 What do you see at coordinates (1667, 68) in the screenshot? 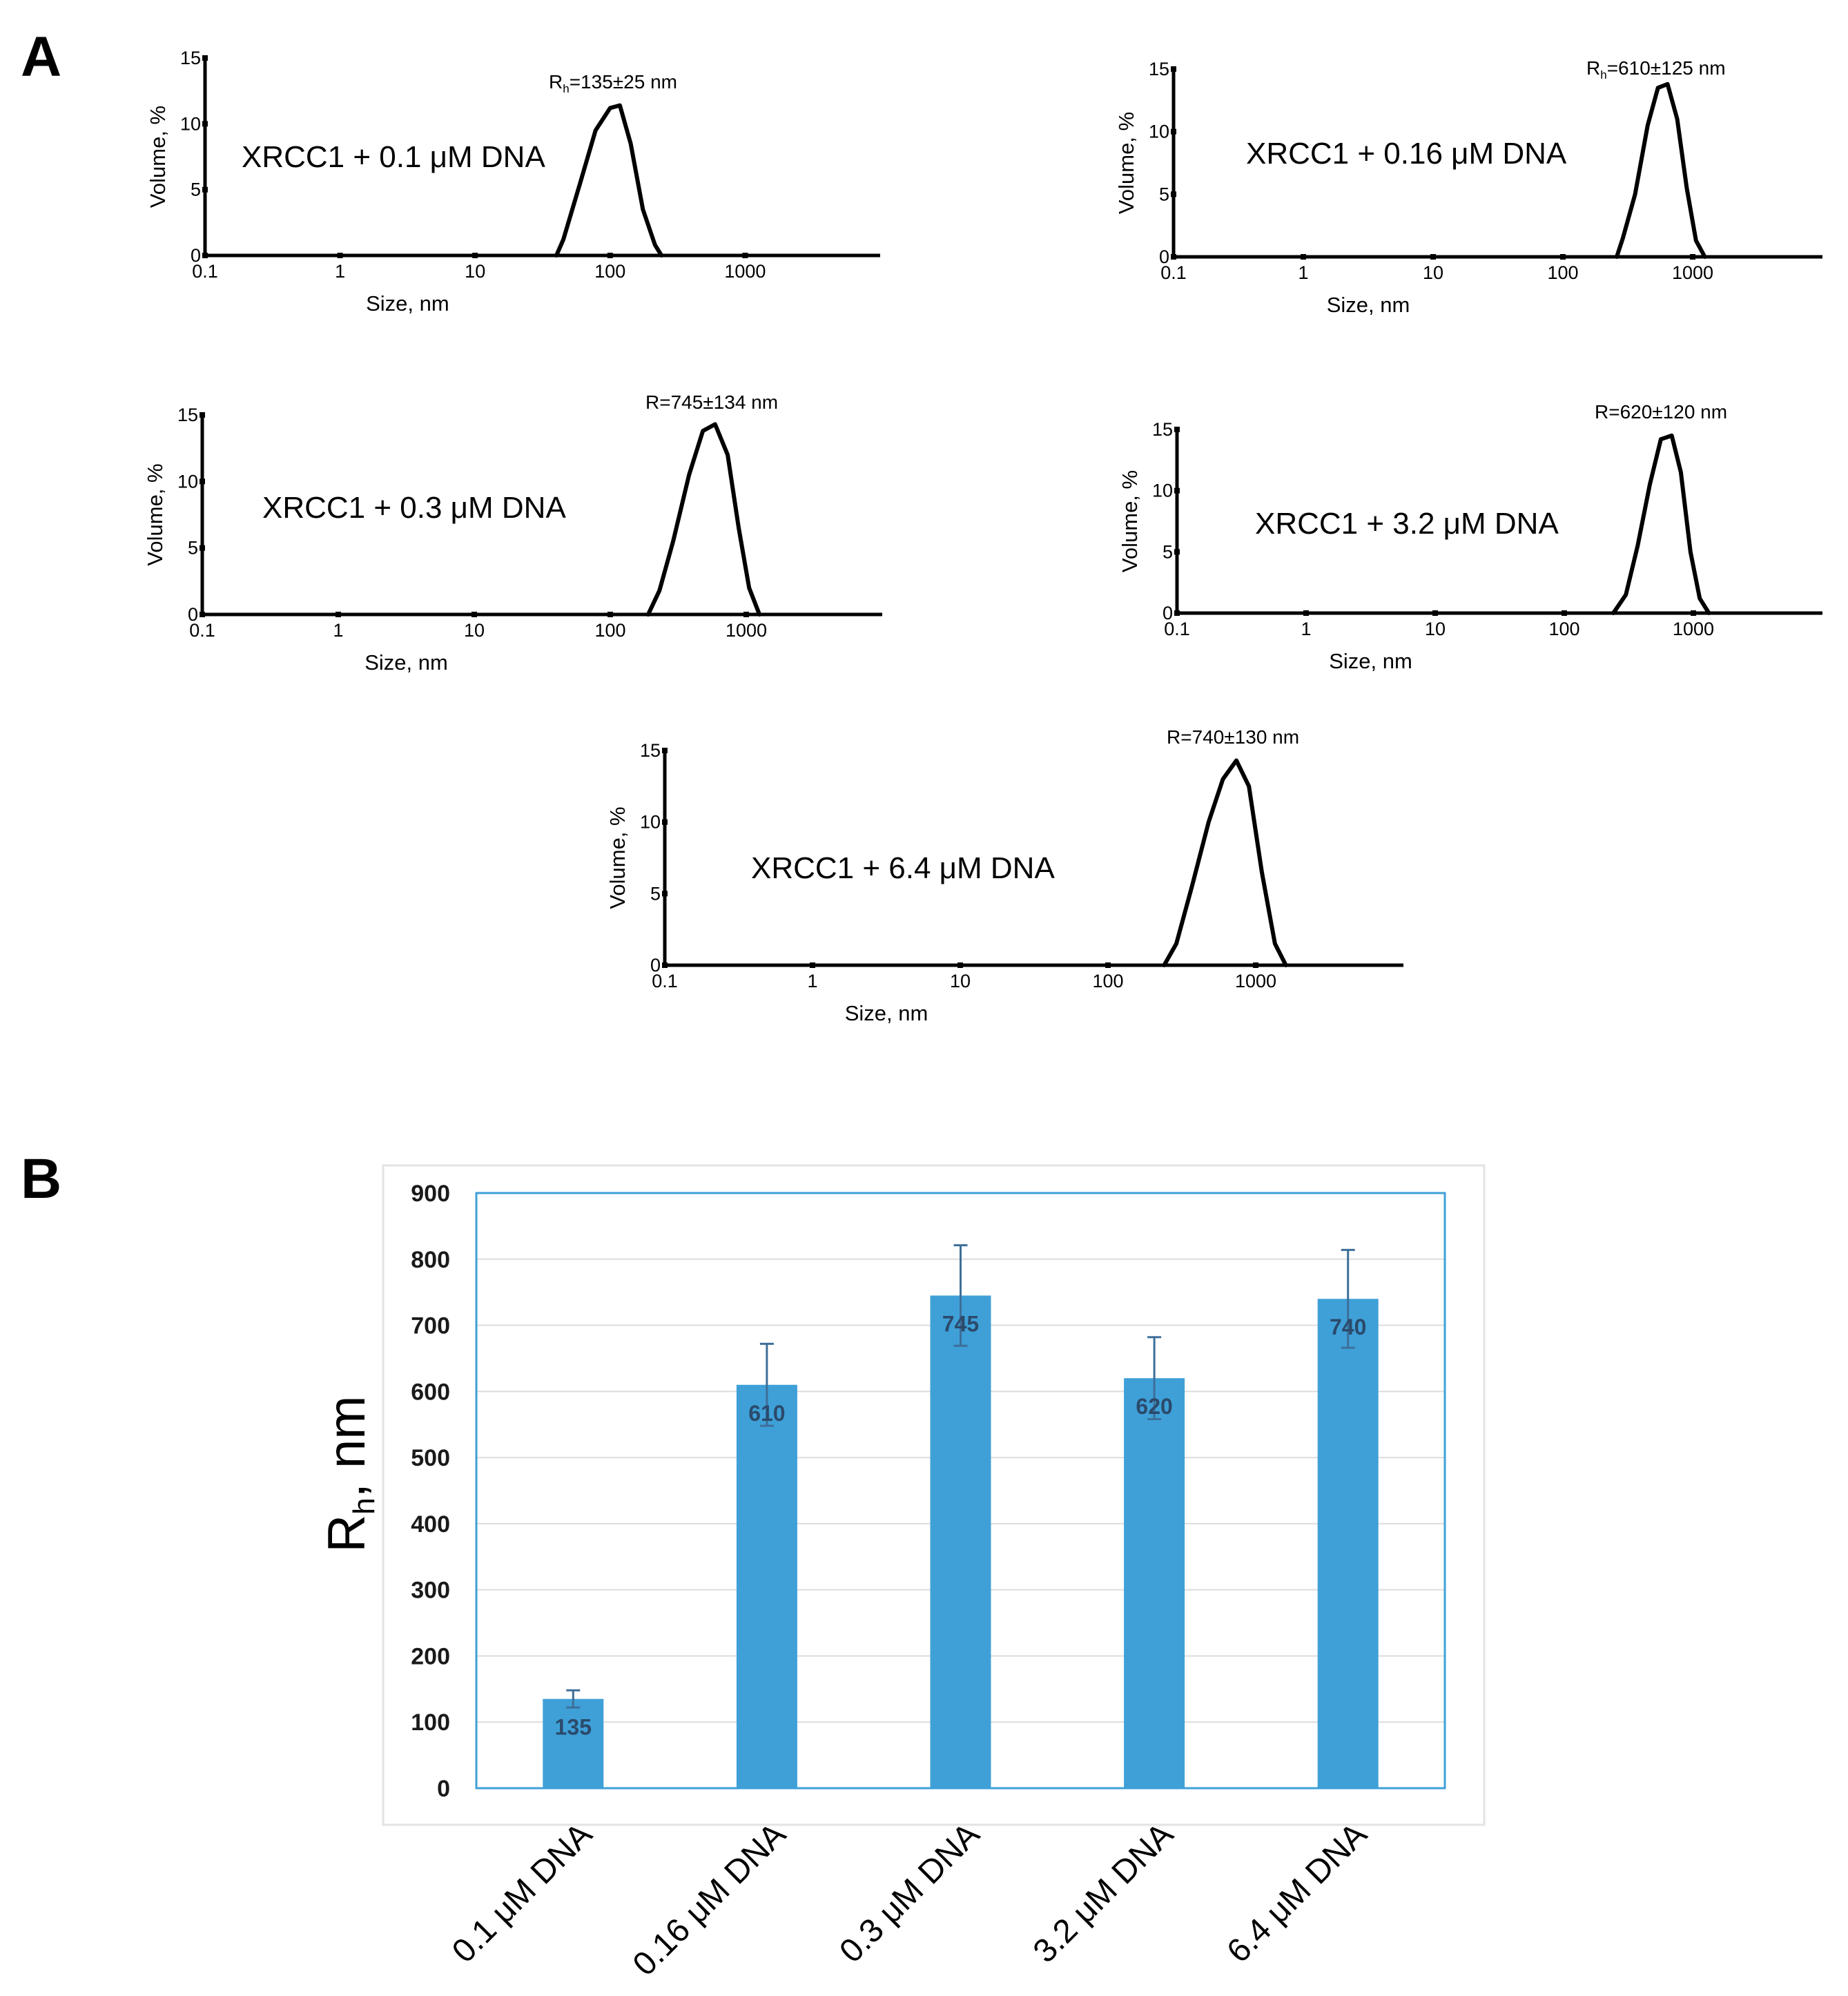
I see `annotation-value: =610±125 nm` at bounding box center [1667, 68].